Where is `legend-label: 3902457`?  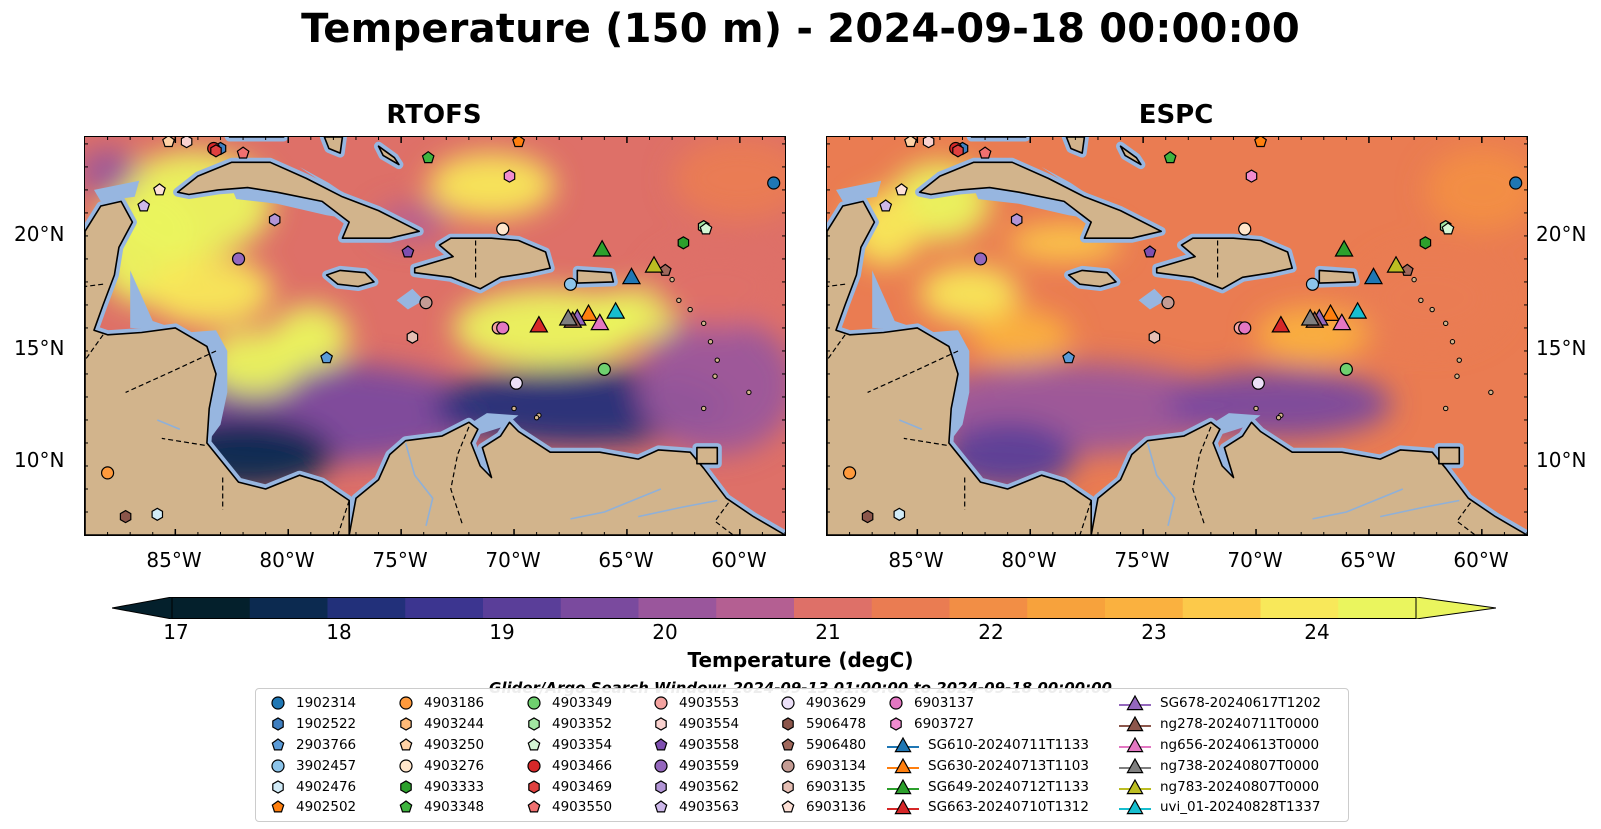
legend-label: 3902457 is located at coordinates (326, 765).